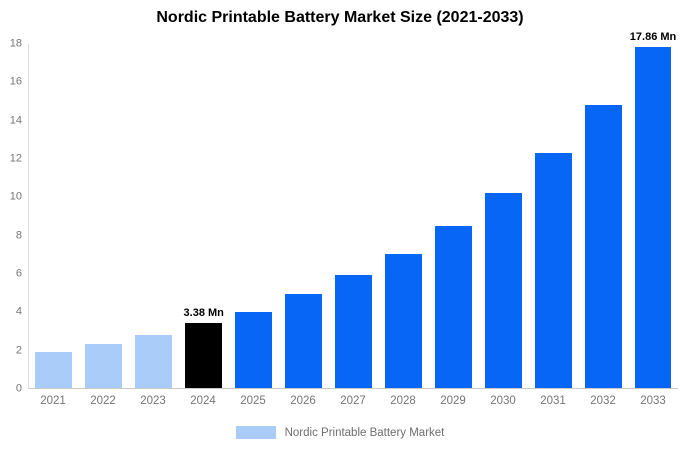  I want to click on bar-column-2028, so click(403, 216).